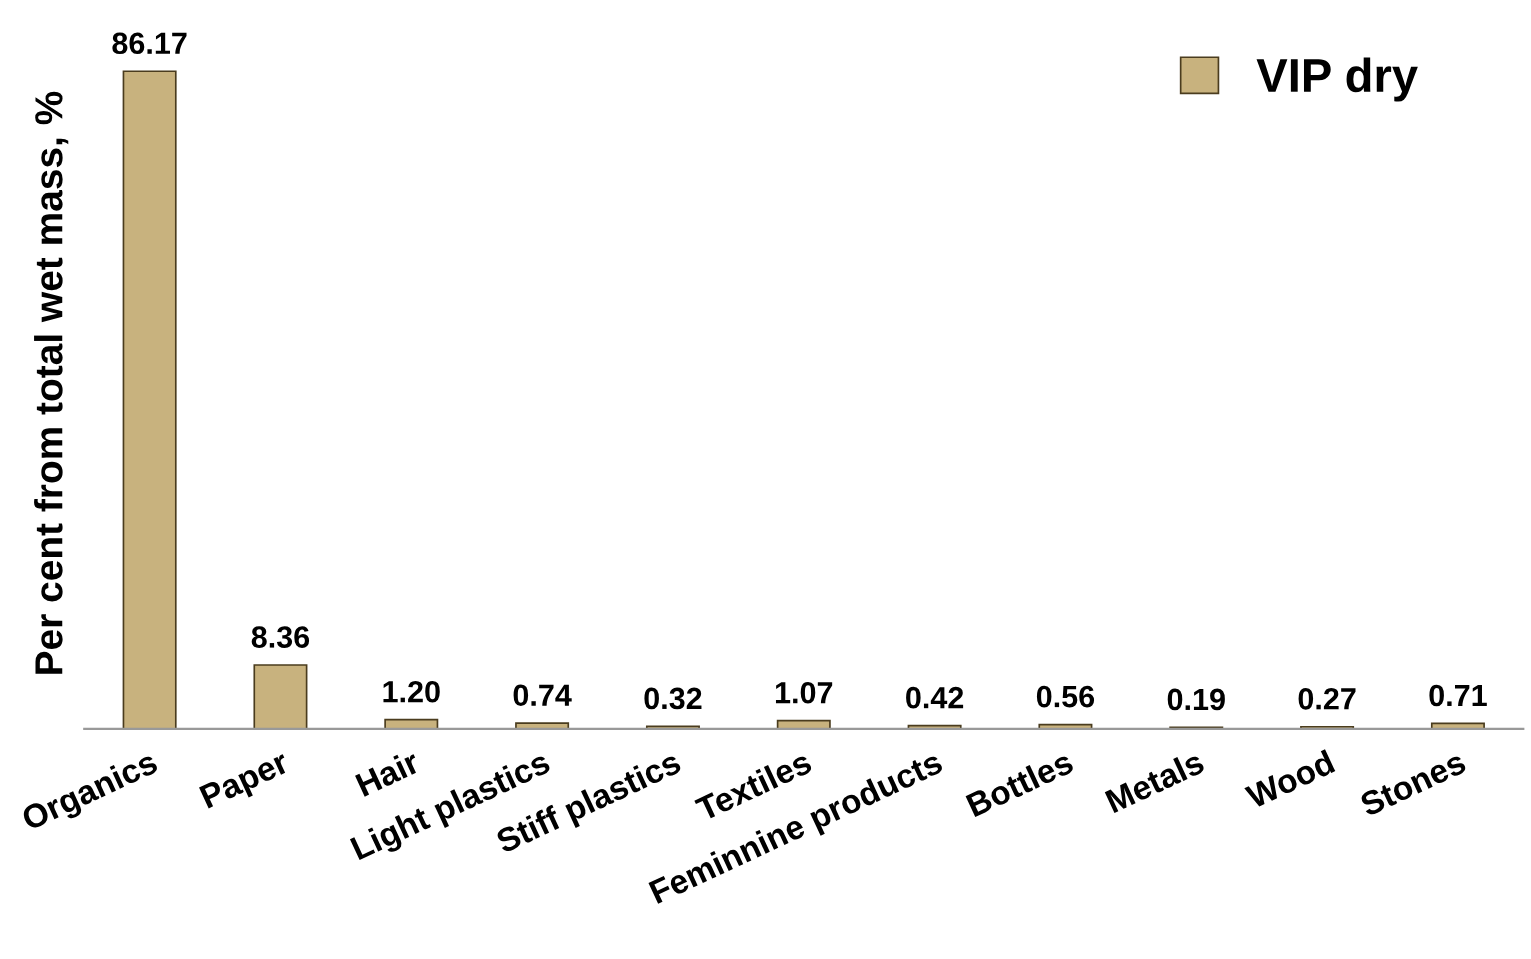 This screenshot has height=959, width=1531. I want to click on data-label: 86.17, so click(149, 43).